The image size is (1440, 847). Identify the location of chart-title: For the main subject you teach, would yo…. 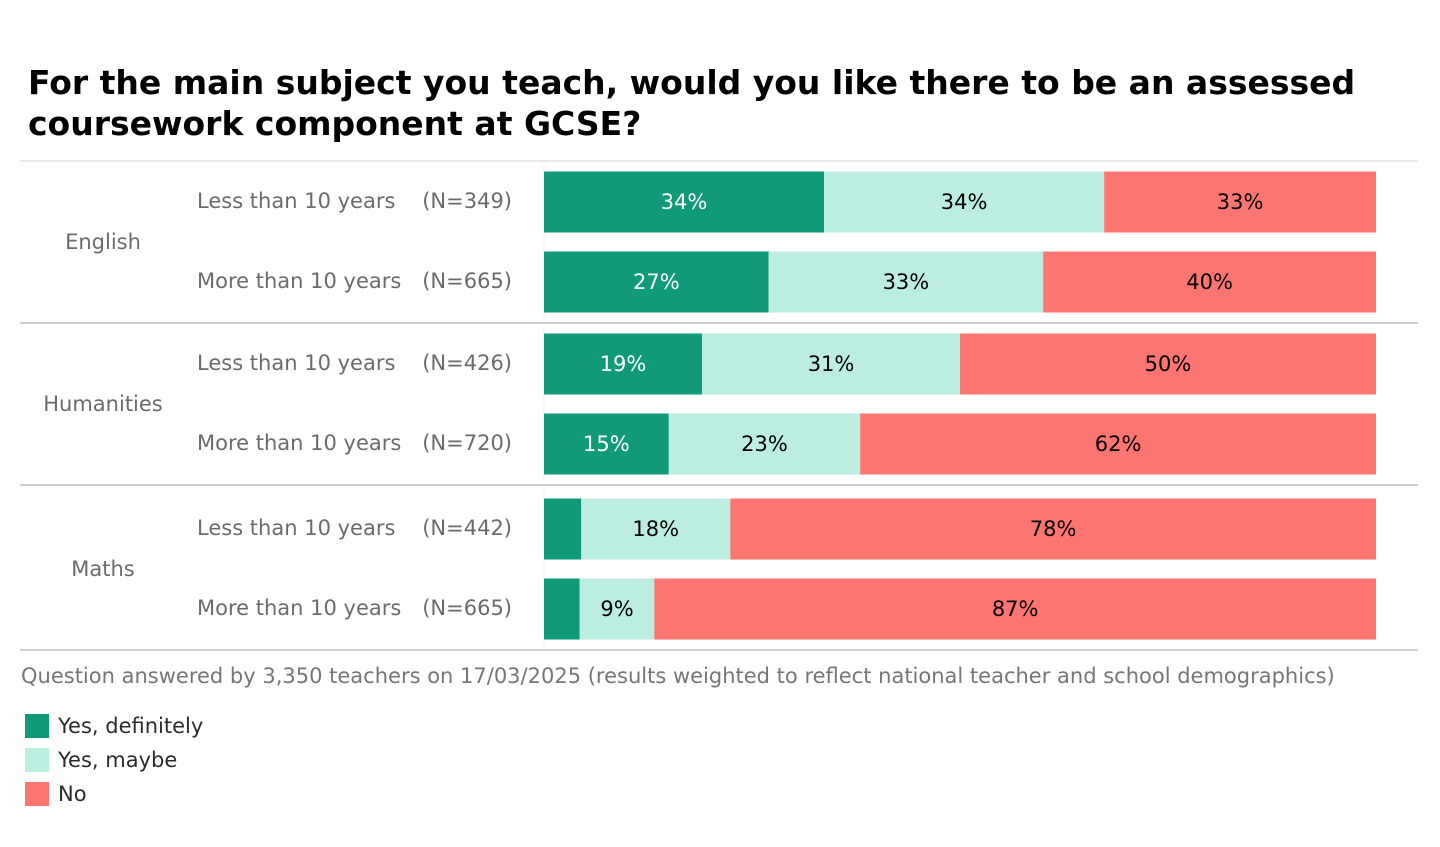
(692, 103).